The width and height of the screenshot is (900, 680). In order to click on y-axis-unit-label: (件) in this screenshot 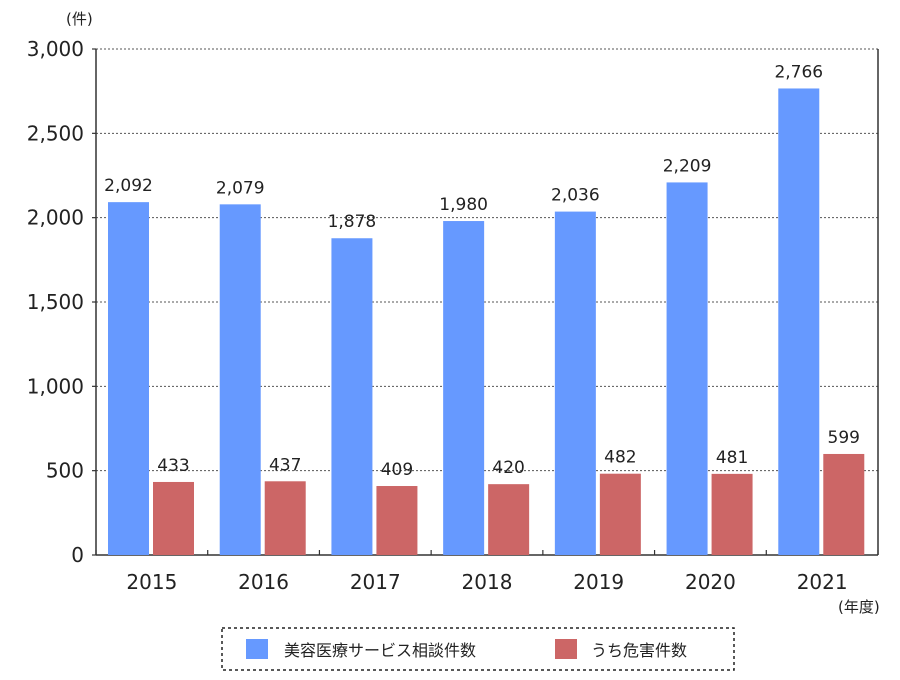, I will do `click(79, 19)`.